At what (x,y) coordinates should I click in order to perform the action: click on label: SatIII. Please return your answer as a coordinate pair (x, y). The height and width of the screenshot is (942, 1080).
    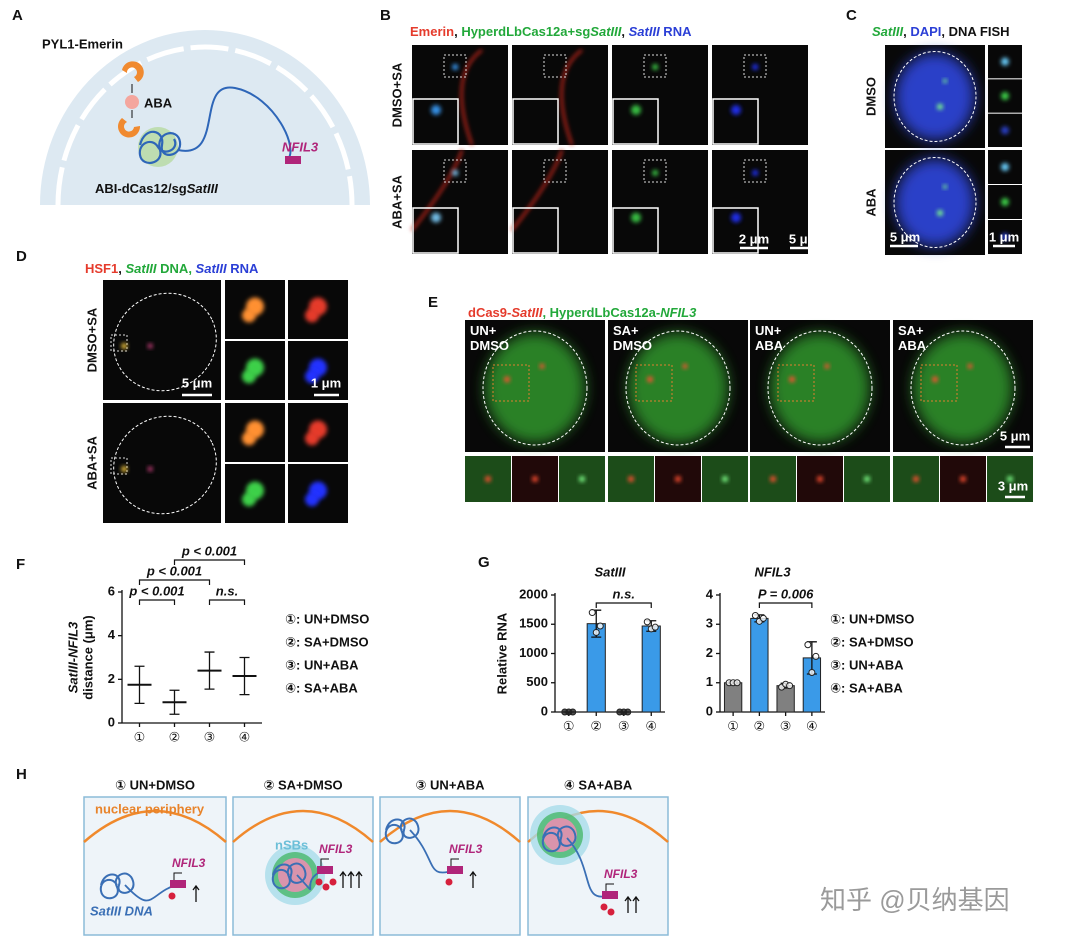
    Looking at the image, I should click on (609, 571).